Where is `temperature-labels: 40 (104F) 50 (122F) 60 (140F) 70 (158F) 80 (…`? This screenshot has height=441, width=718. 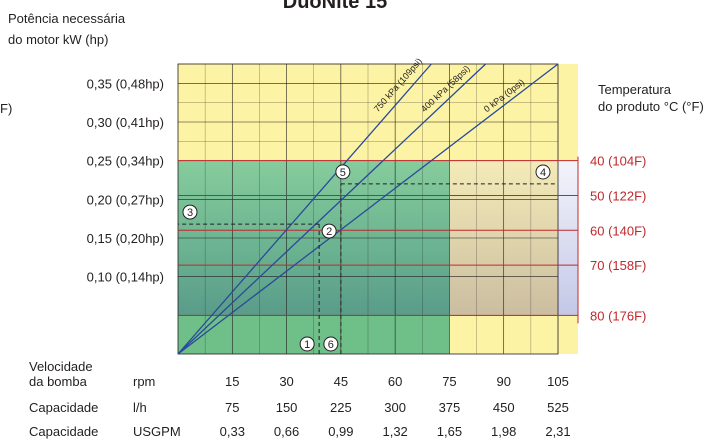
temperature-labels: 40 (104F) 50 (122F) 60 (140F) 70 (158F) 80 (… is located at coordinates (618, 239).